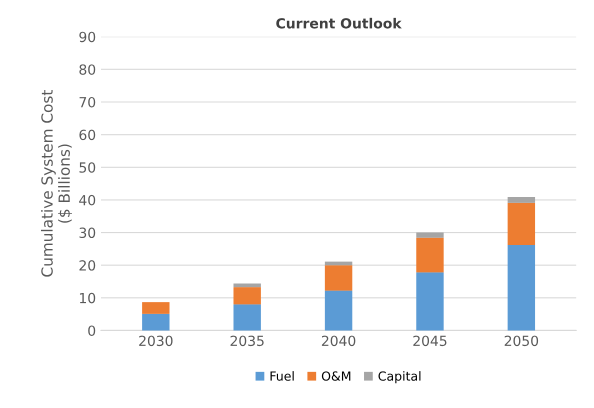  I want to click on y-tick-label: 80, so click(87, 69).